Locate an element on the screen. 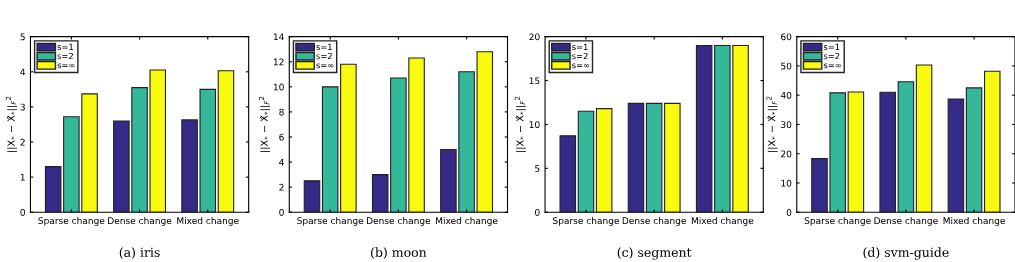  y-tick-label: 40 is located at coordinates (786, 95).